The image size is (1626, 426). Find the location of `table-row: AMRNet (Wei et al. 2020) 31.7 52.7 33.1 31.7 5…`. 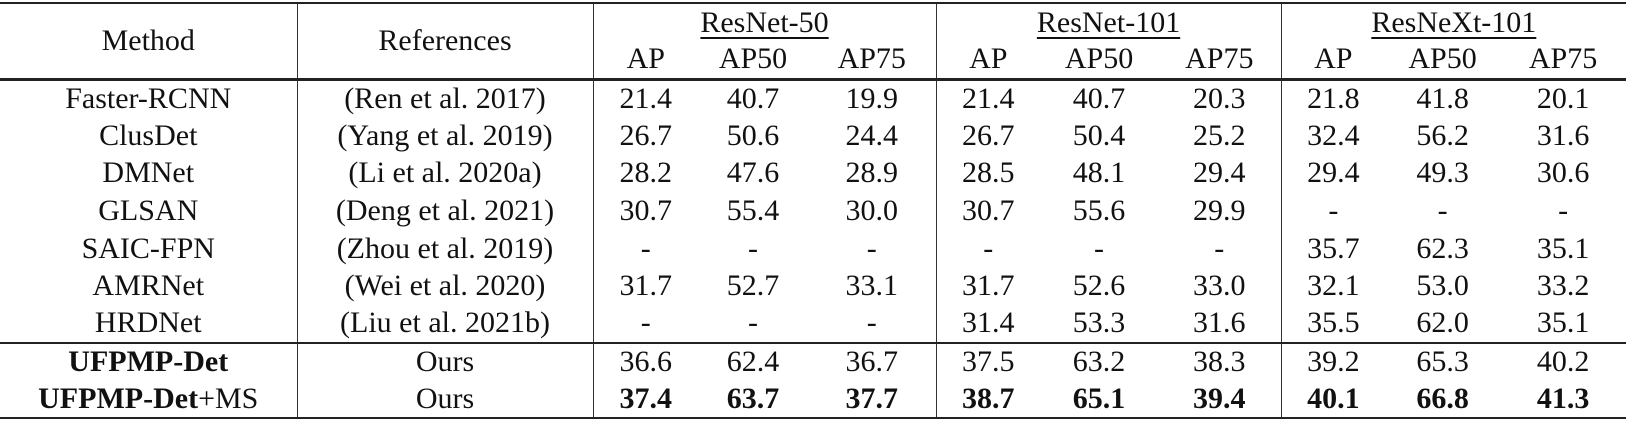

table-row: AMRNet (Wei et al. 2020) 31.7 52.7 33.1 31.7 5… is located at coordinates (813, 286).